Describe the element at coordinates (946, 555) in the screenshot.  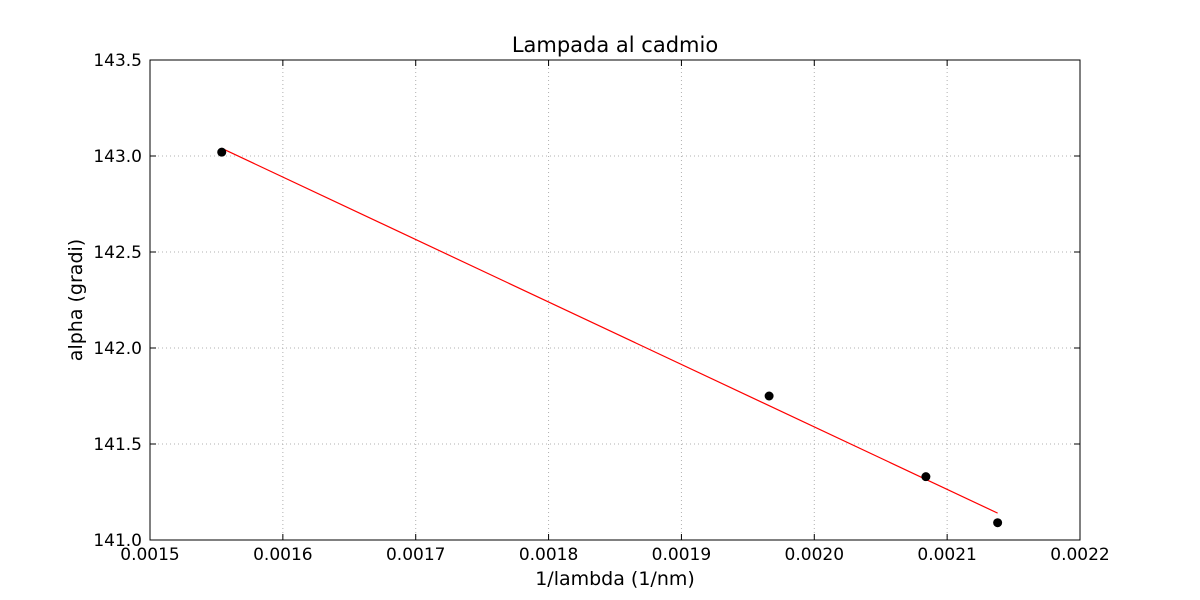
I see `x-tick-label: 0.0021` at that location.